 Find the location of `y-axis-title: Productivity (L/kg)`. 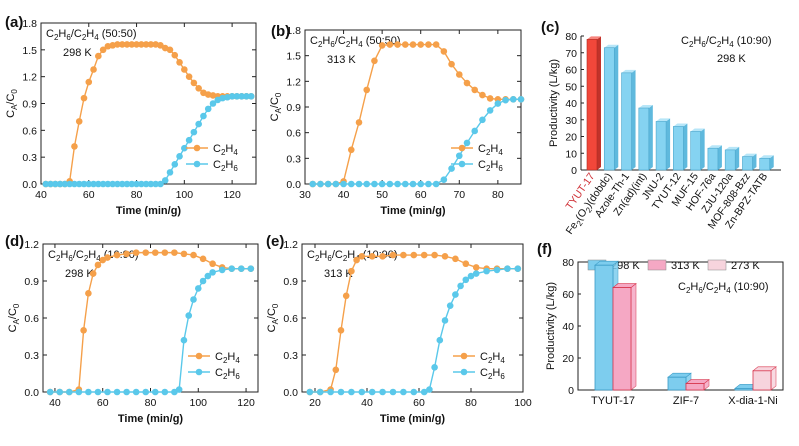

y-axis-title: Productivity (L/kg) is located at coordinates (551, 326).